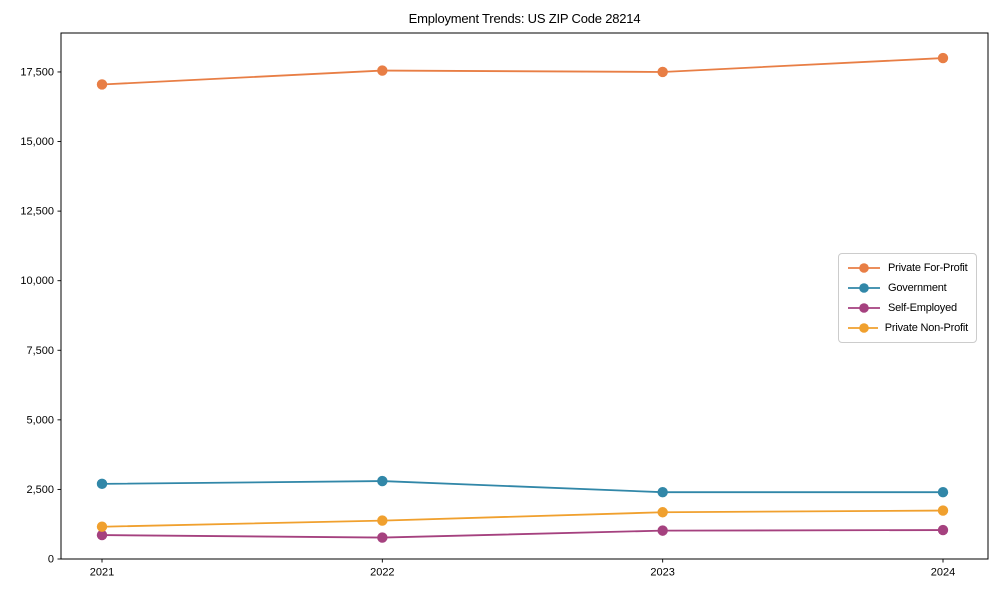 This screenshot has width=1000, height=600. Describe the element at coordinates (40, 351) in the screenshot. I see `y-axis-tick-label: 7,500` at that location.